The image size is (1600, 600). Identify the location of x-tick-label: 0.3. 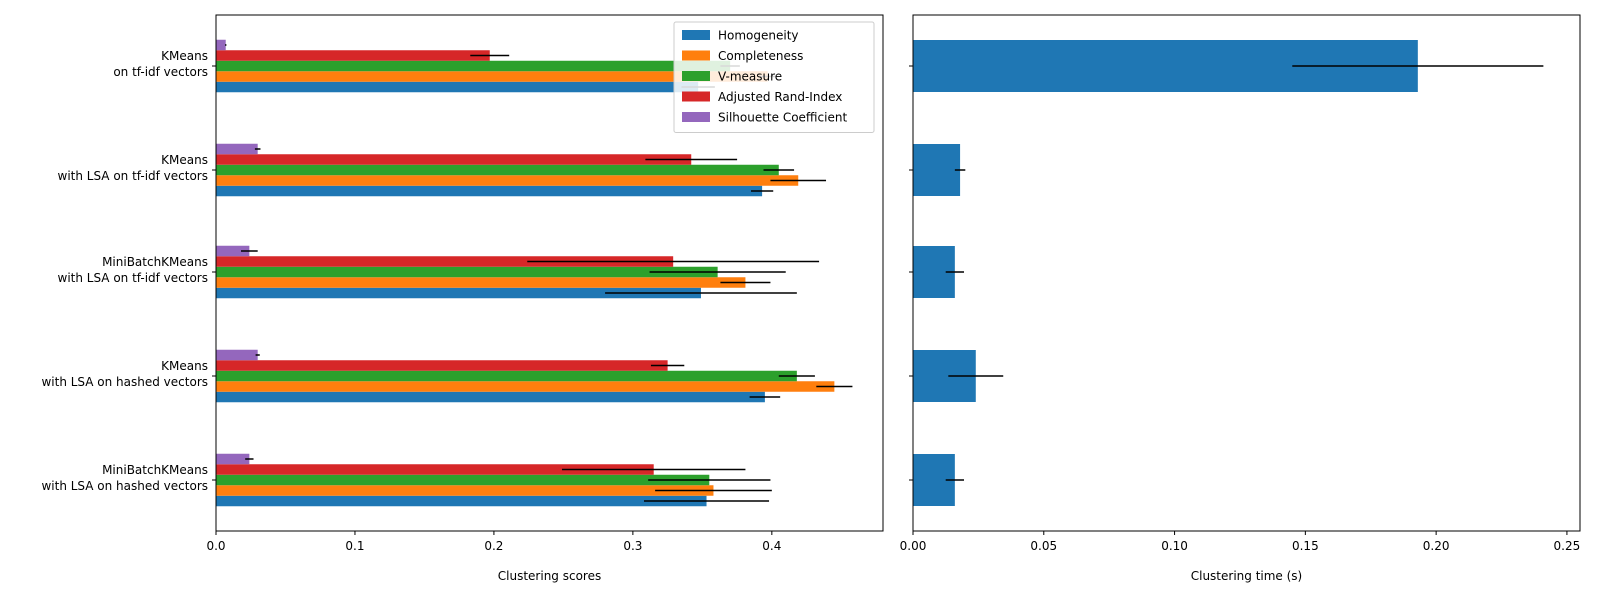
(632, 546).